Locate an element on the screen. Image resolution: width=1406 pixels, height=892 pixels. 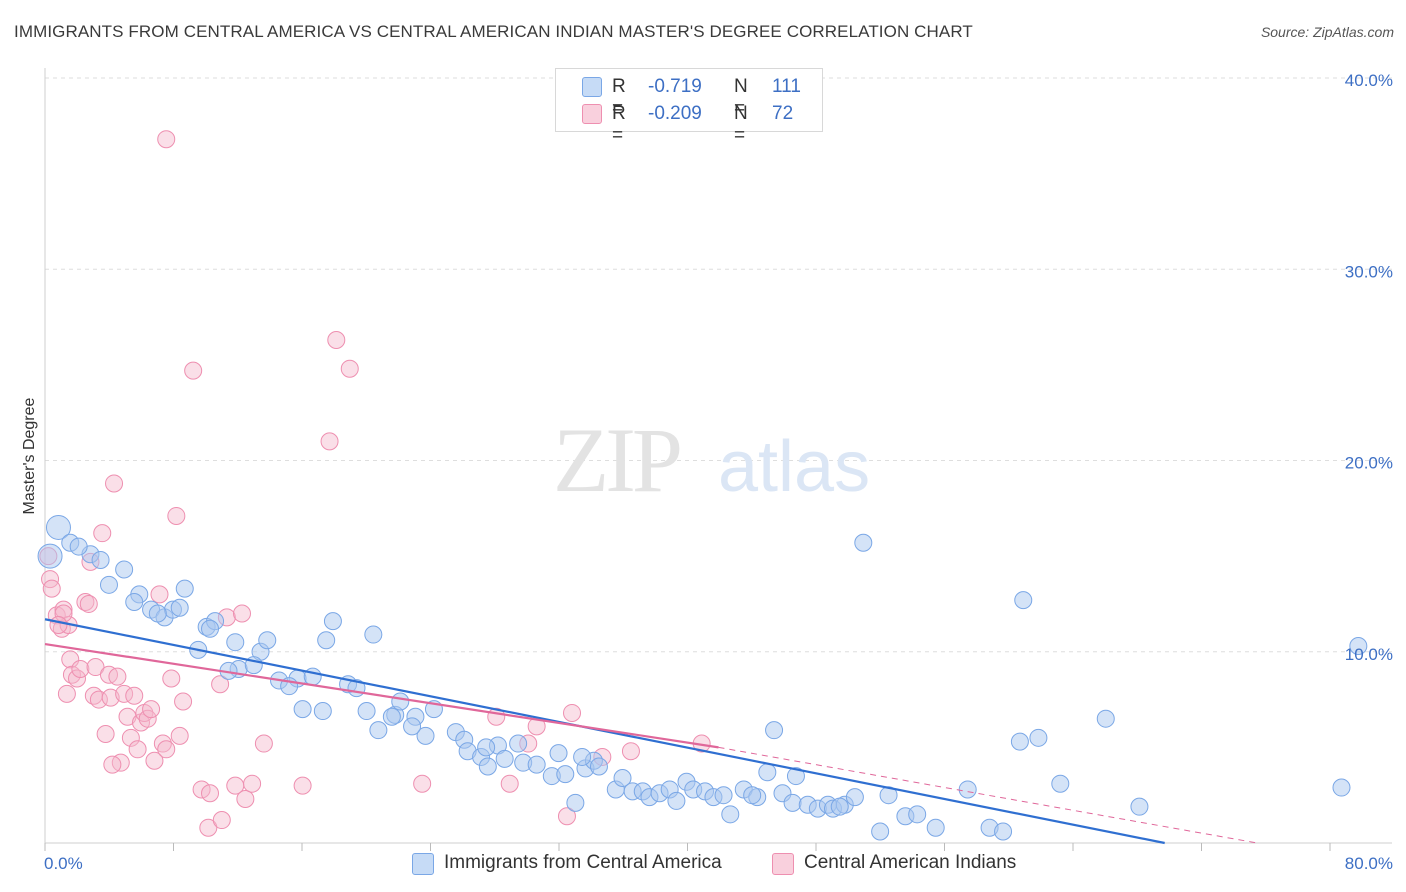
y-axis-label: Master's Degree is located at coordinates (29, 455).